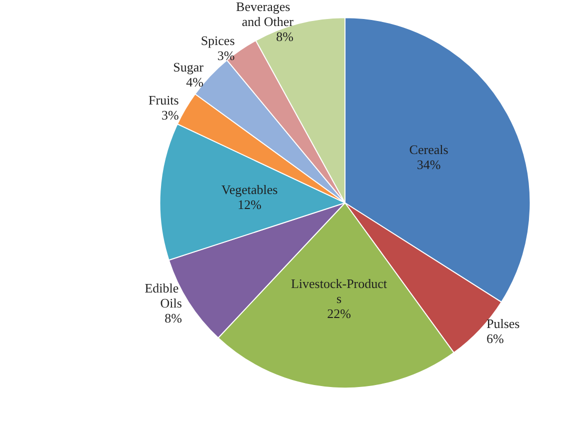 This screenshot has width=575, height=441. What do you see at coordinates (195, 82) in the screenshot?
I see `data-label: 4%` at bounding box center [195, 82].